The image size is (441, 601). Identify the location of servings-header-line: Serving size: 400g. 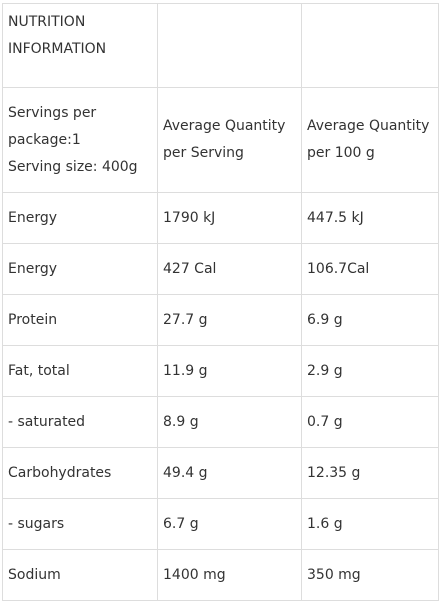
(73, 166).